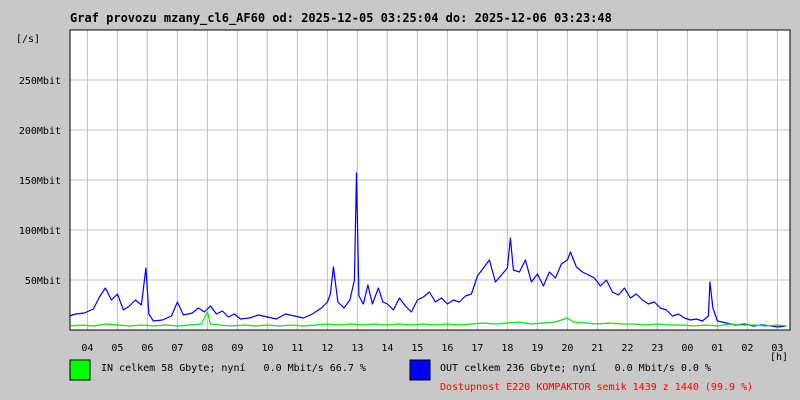  What do you see at coordinates (777, 348) in the screenshot?
I see `x-tick-label: 03` at bounding box center [777, 348].